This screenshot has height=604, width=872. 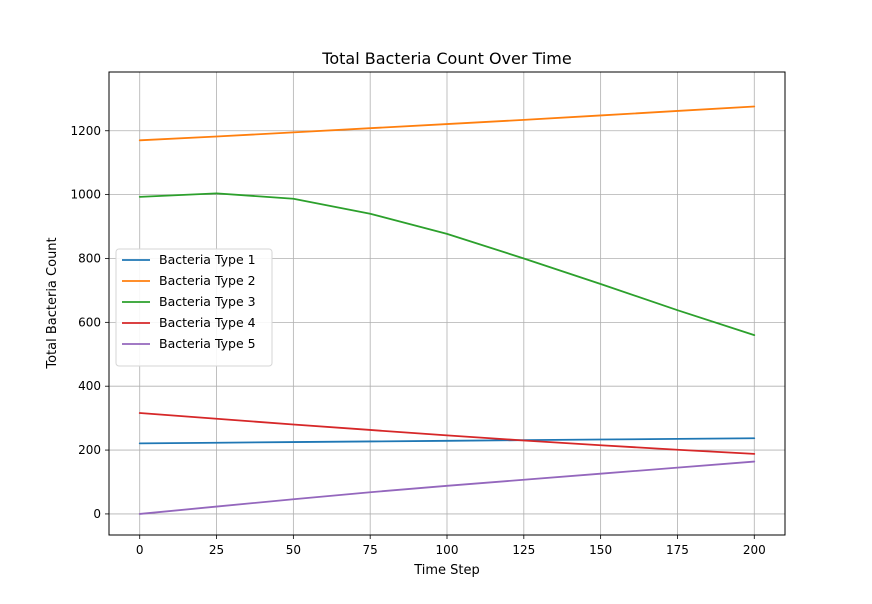 What do you see at coordinates (207, 259) in the screenshot?
I see `legend-label-1: Bacteria Type 1` at bounding box center [207, 259].